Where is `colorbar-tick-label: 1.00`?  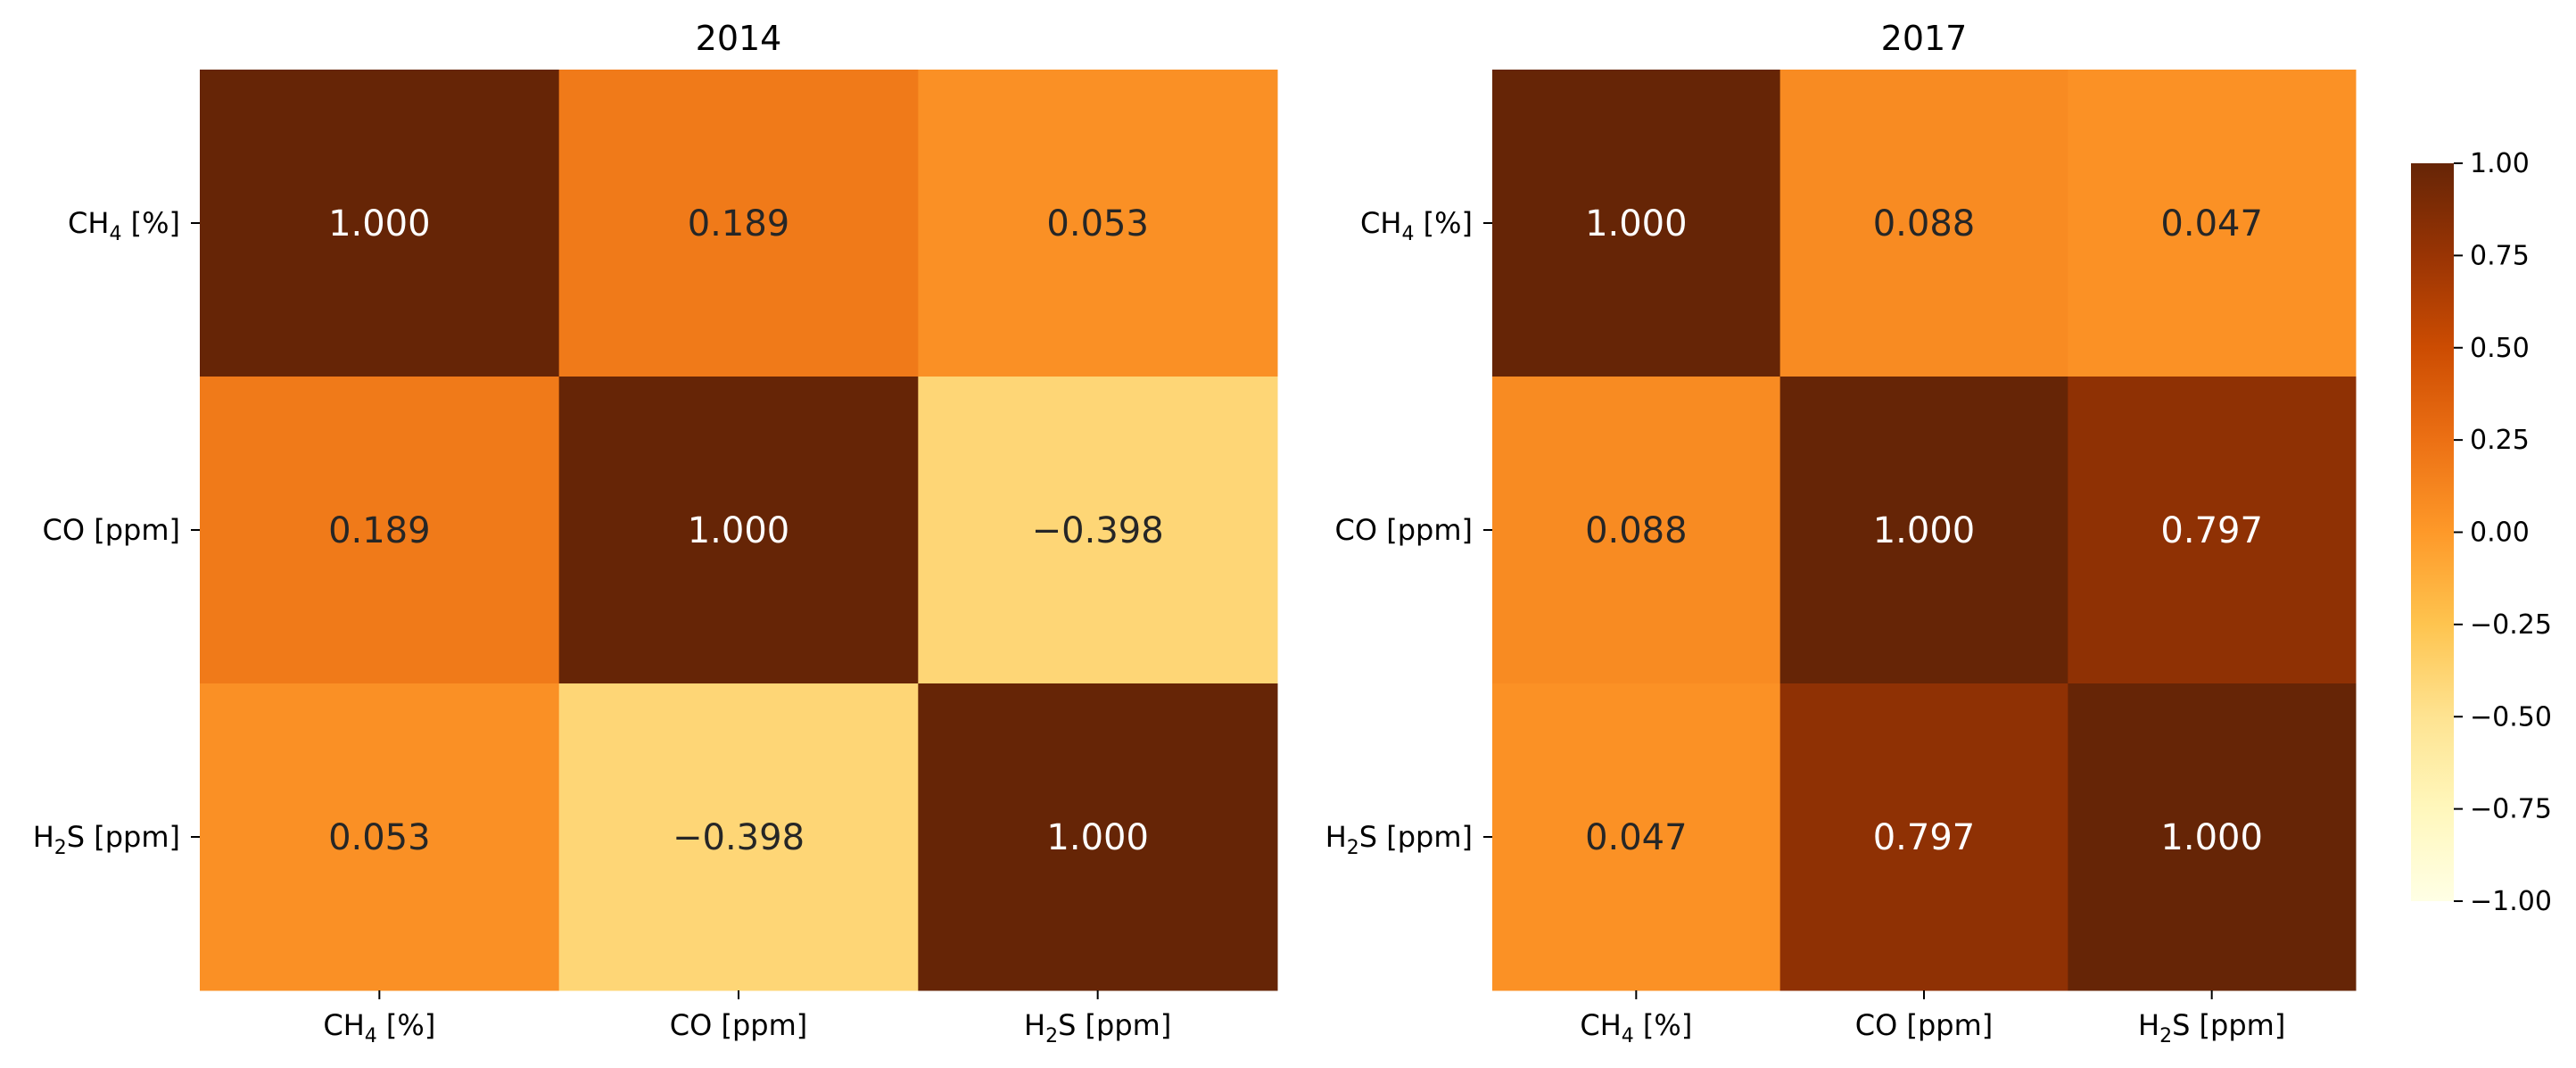 colorbar-tick-label: 1.00 is located at coordinates (2500, 163).